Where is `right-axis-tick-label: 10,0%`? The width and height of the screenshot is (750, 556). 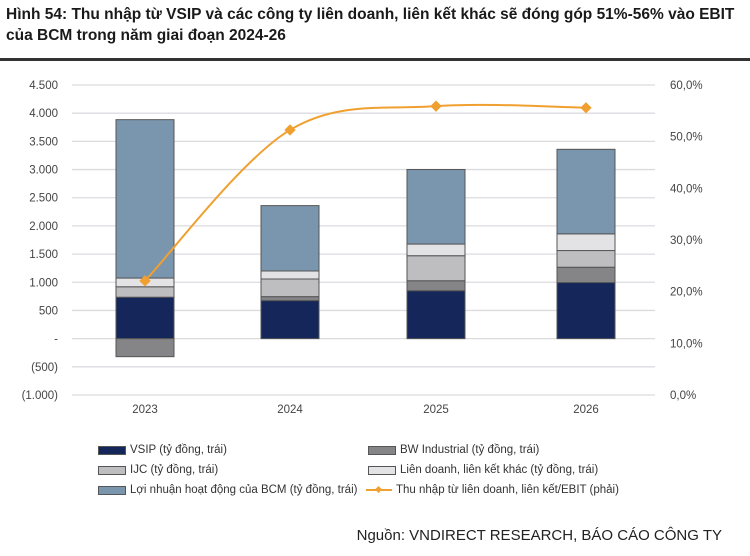
right-axis-tick-label: 10,0% is located at coordinates (686, 344).